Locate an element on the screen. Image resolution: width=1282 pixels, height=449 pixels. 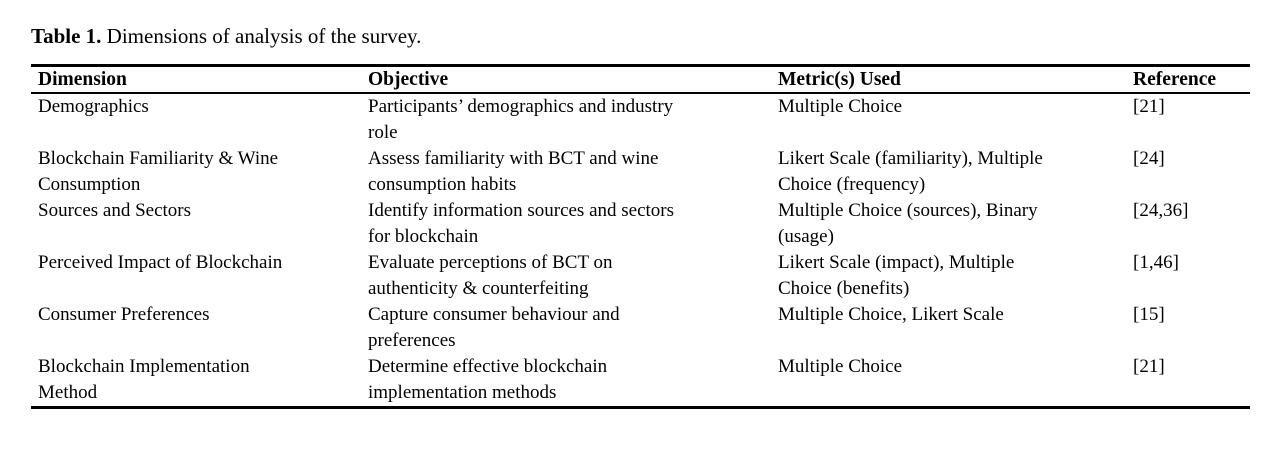
cell-dimension: Sources and Sectors is located at coordinates (115, 210).